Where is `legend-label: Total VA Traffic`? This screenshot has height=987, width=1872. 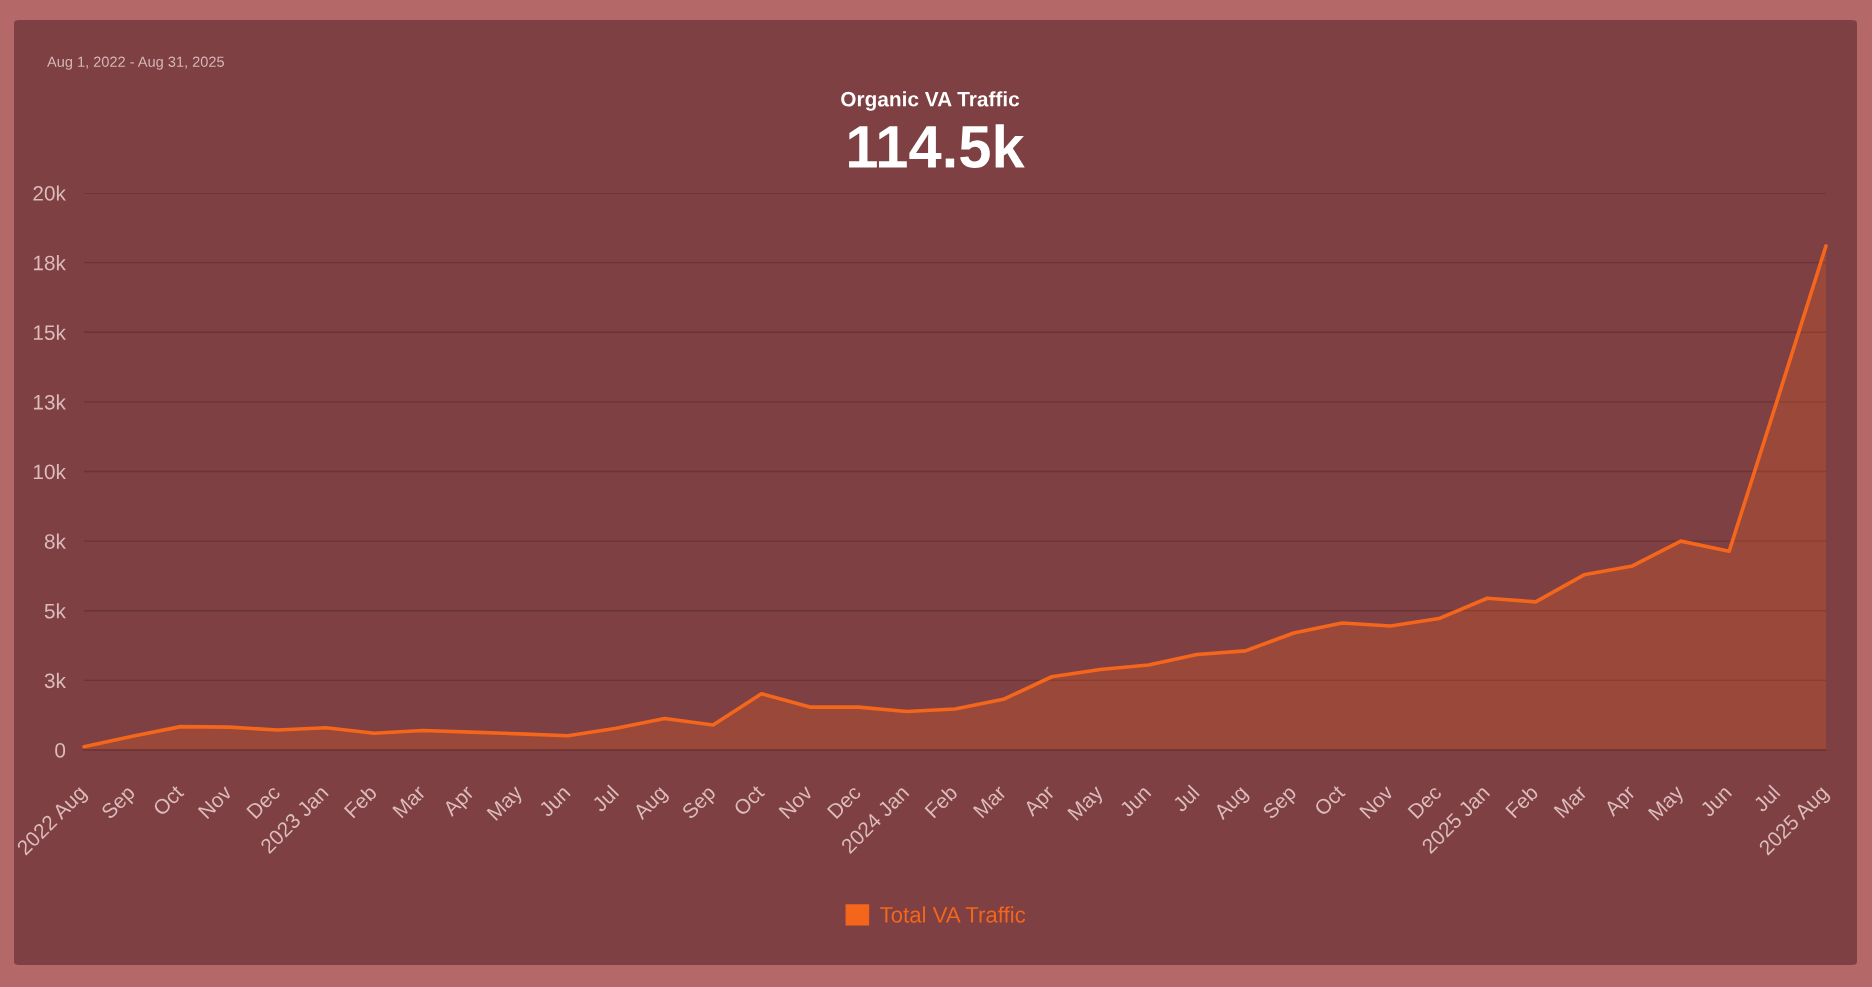 legend-label: Total VA Traffic is located at coordinates (953, 914).